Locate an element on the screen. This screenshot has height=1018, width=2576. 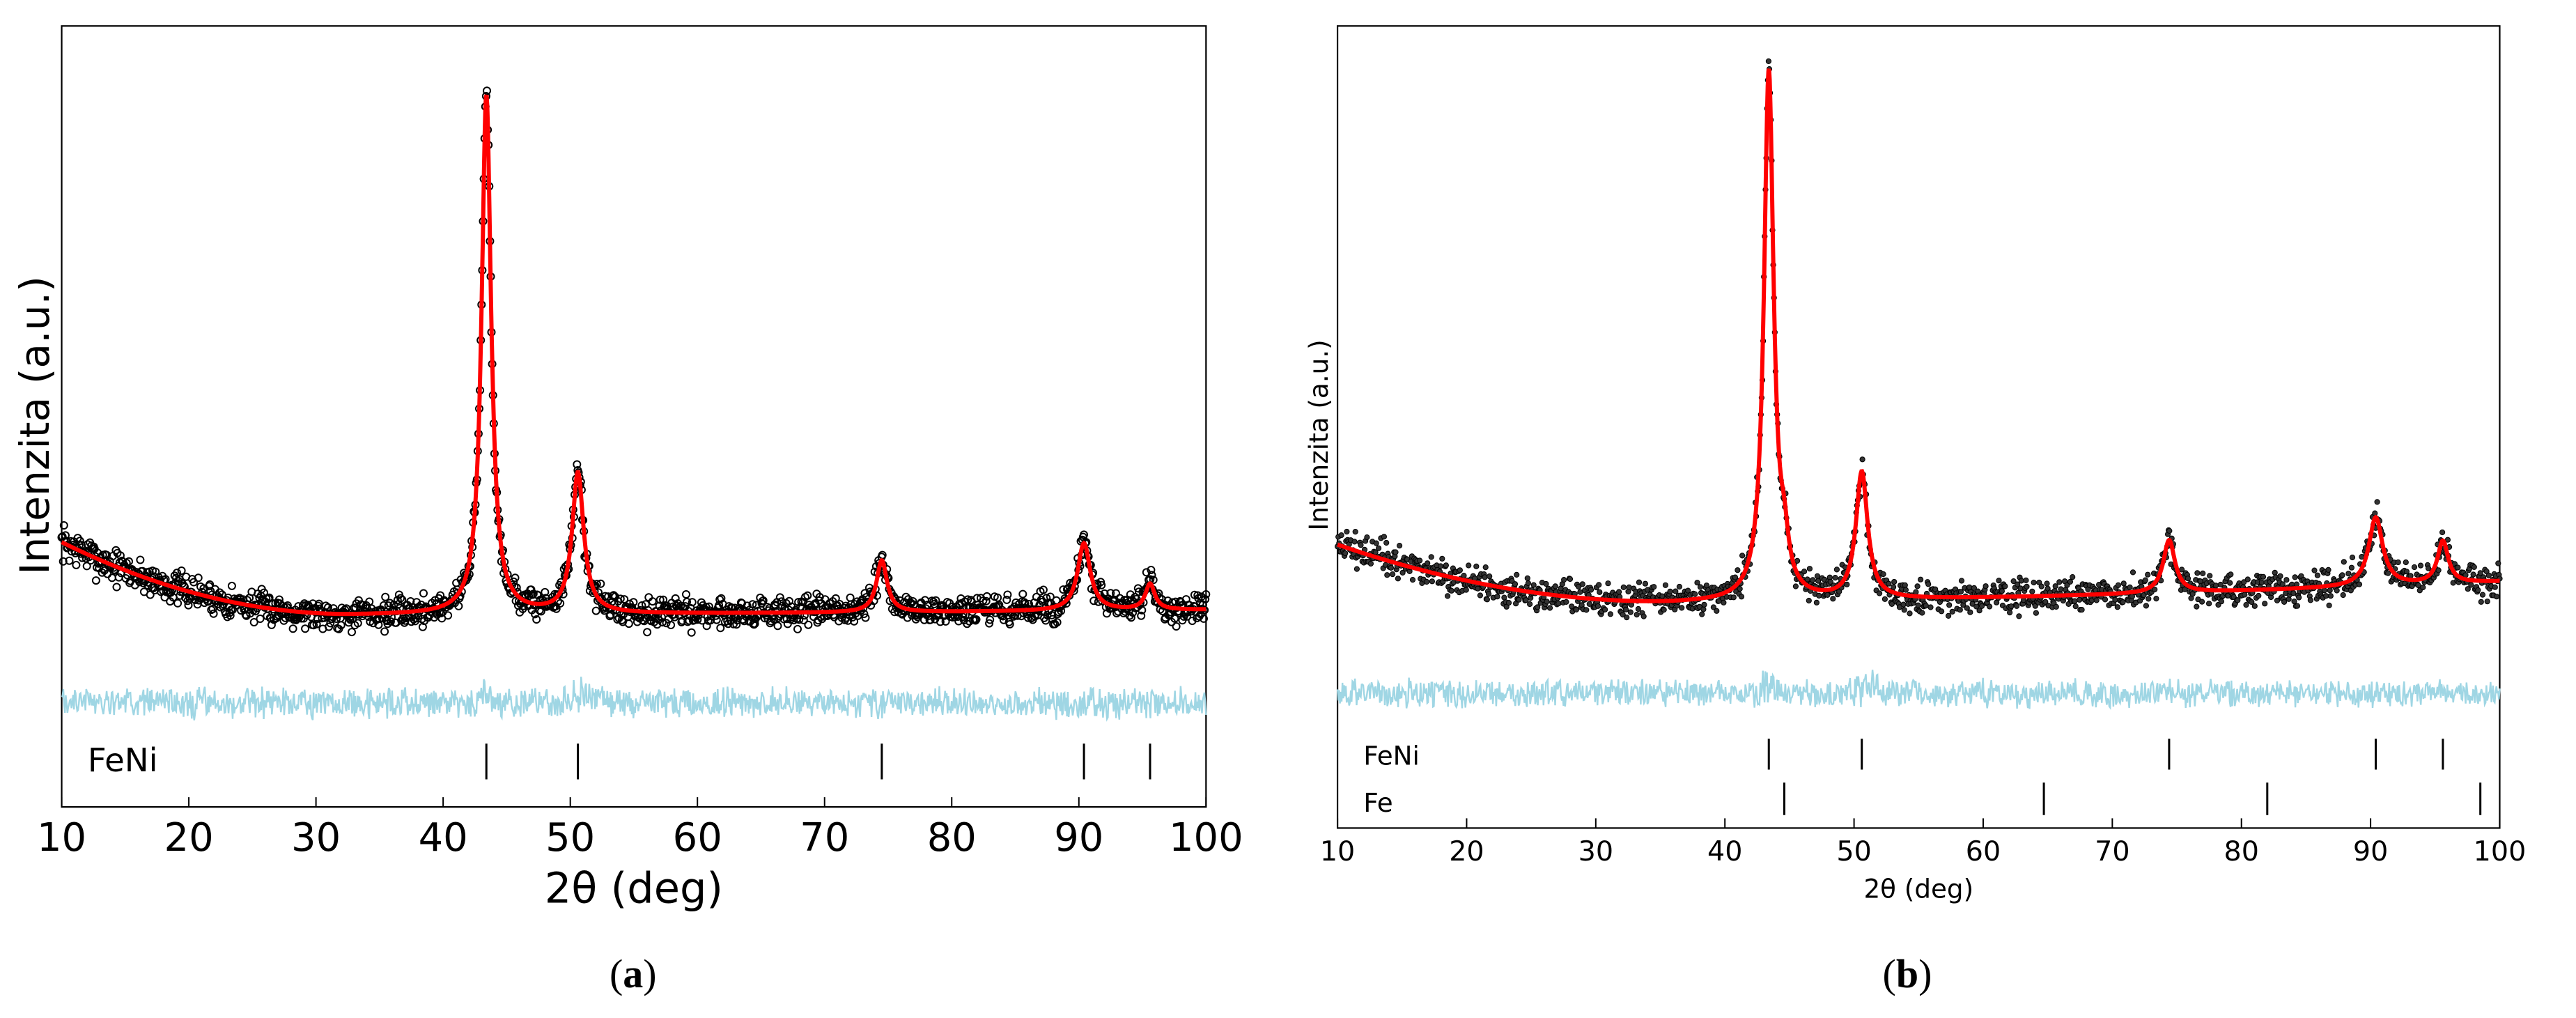
caption-paren-close: ) is located at coordinates (1925, 973).